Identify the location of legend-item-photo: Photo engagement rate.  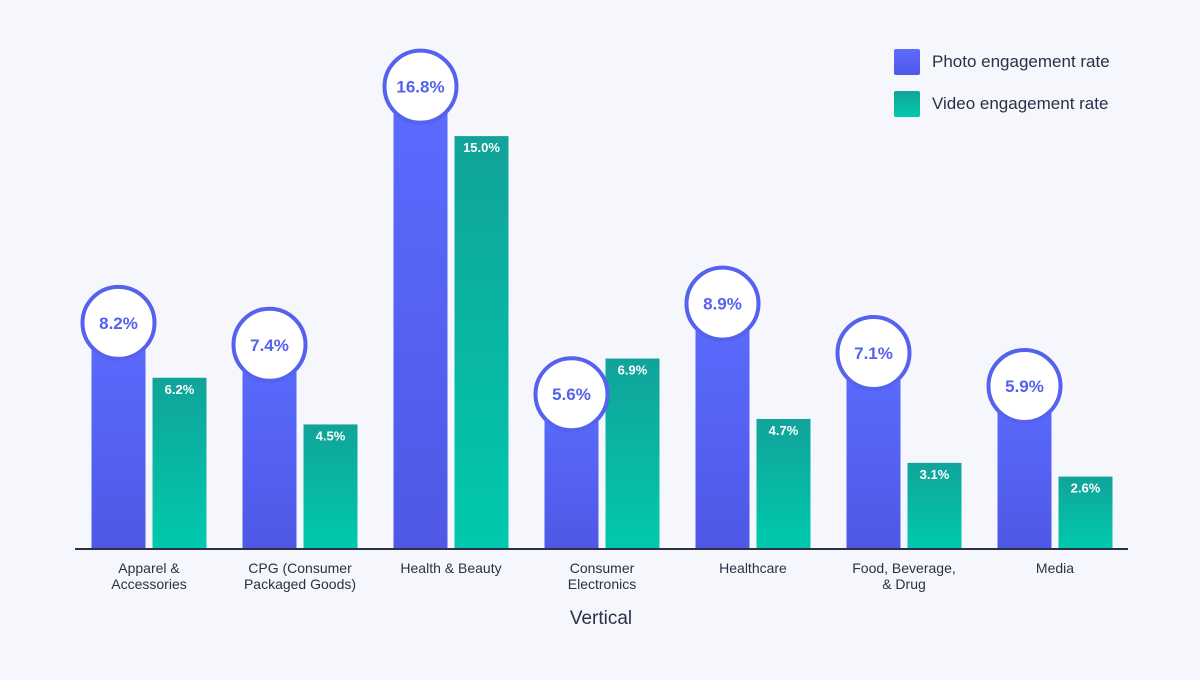
(1002, 62).